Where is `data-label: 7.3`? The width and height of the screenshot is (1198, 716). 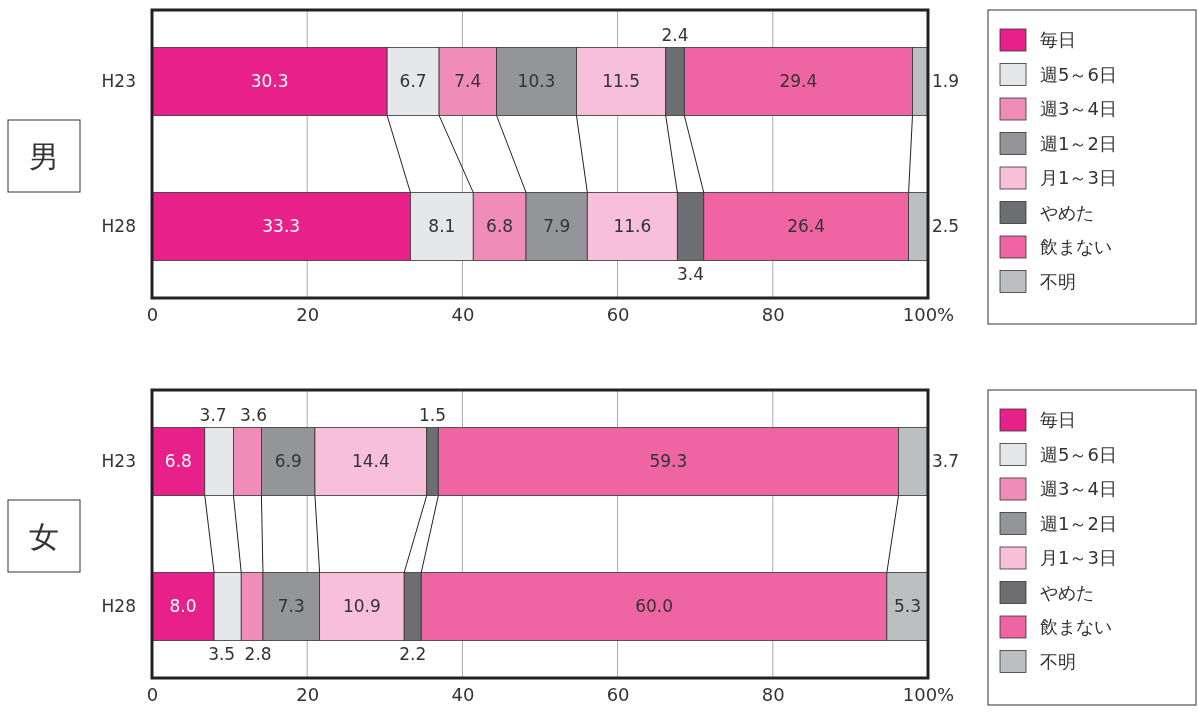
data-label: 7.3 is located at coordinates (291, 606).